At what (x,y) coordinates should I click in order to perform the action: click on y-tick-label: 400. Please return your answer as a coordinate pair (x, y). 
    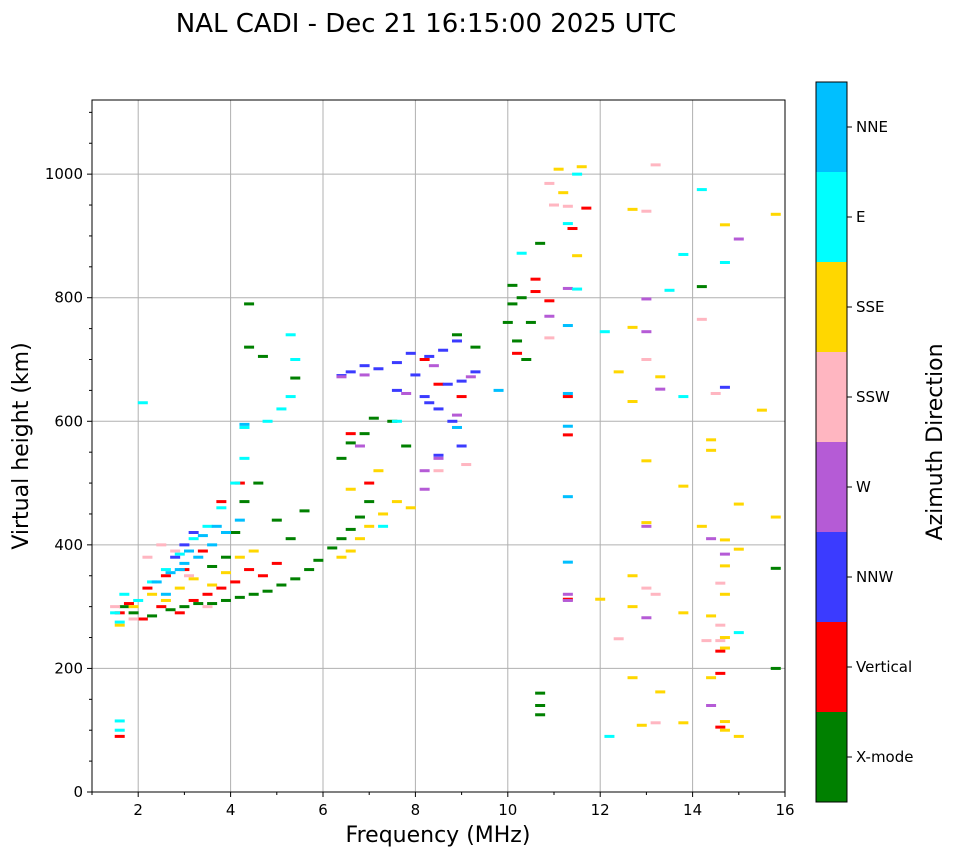
    Looking at the image, I should click on (68, 545).